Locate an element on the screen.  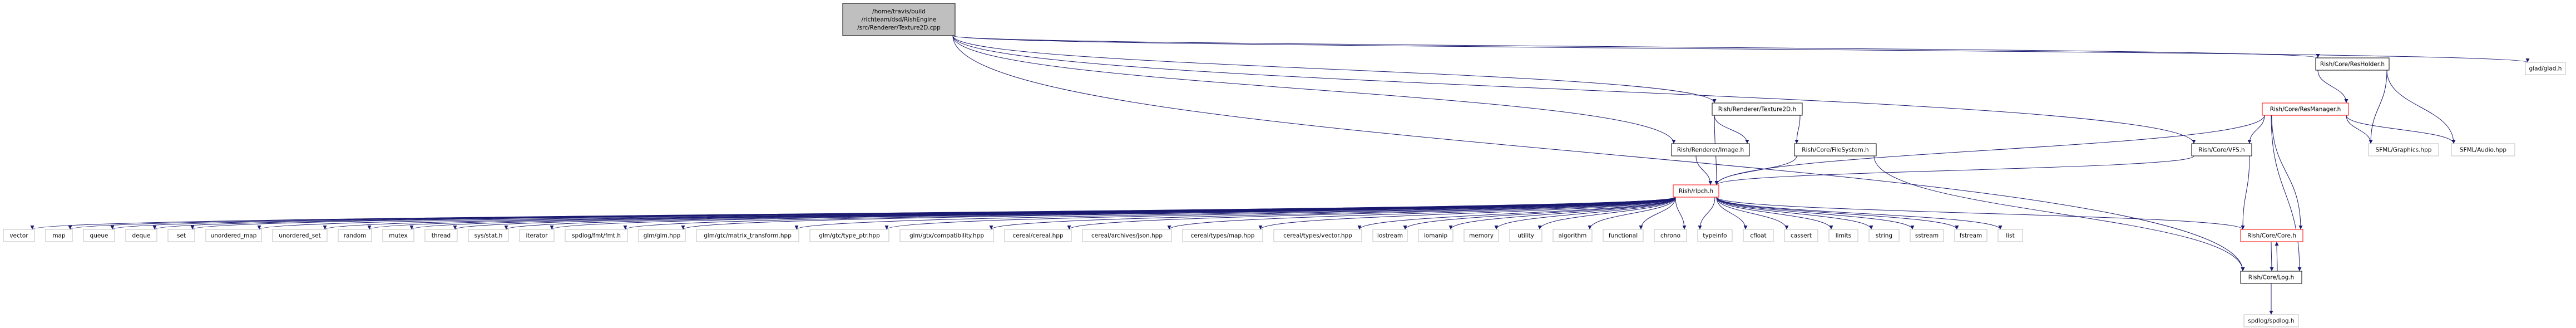
node-vfs: Rish/Core/VFS.h is located at coordinates (2221, 149).